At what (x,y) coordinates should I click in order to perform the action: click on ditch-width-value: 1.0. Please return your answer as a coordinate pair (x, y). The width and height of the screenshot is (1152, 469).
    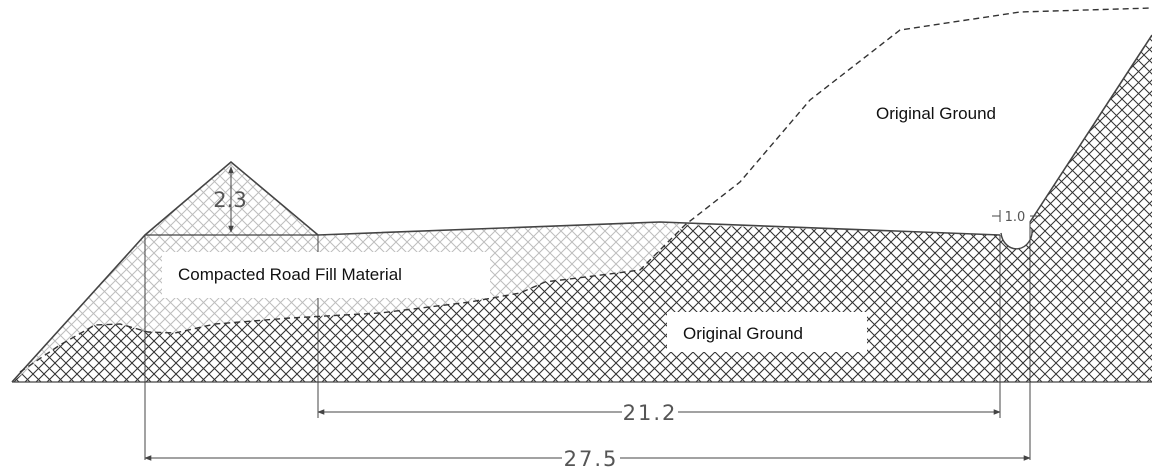
    Looking at the image, I should click on (1015, 217).